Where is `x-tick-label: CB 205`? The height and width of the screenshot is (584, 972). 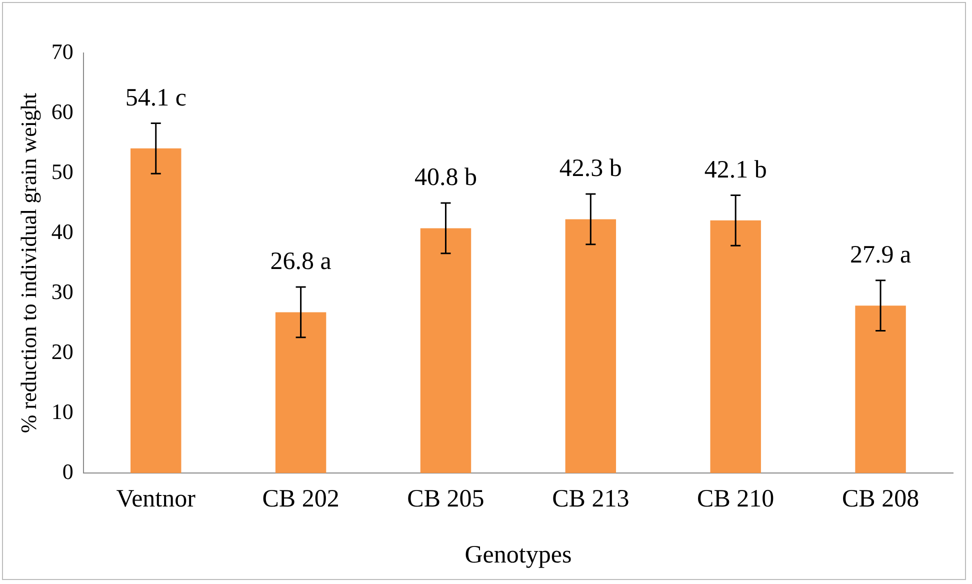
x-tick-label: CB 205 is located at coordinates (445, 499).